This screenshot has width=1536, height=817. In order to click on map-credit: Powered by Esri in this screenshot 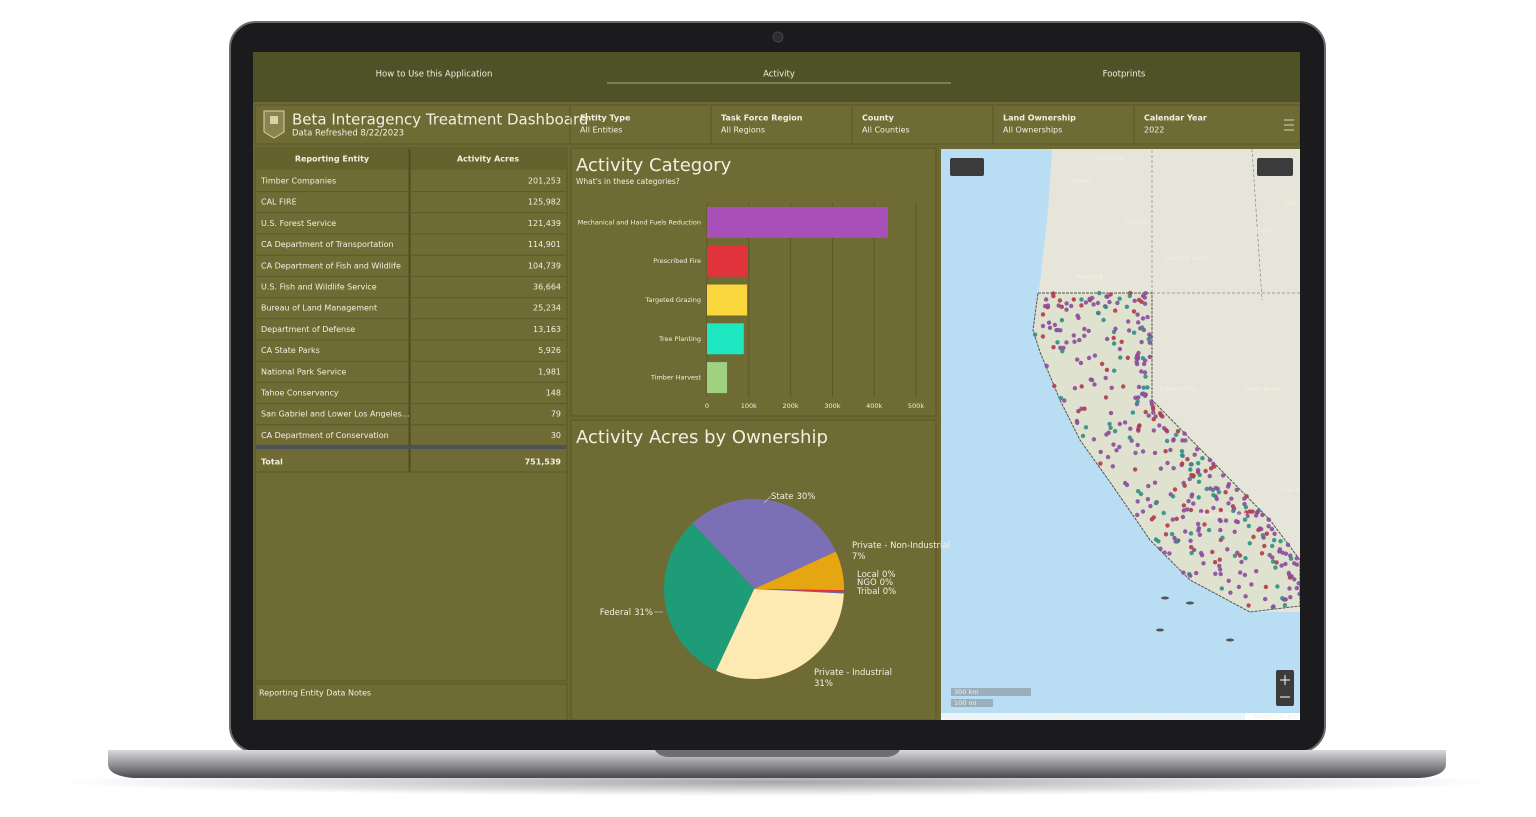, I will do `click(1276, 718)`.